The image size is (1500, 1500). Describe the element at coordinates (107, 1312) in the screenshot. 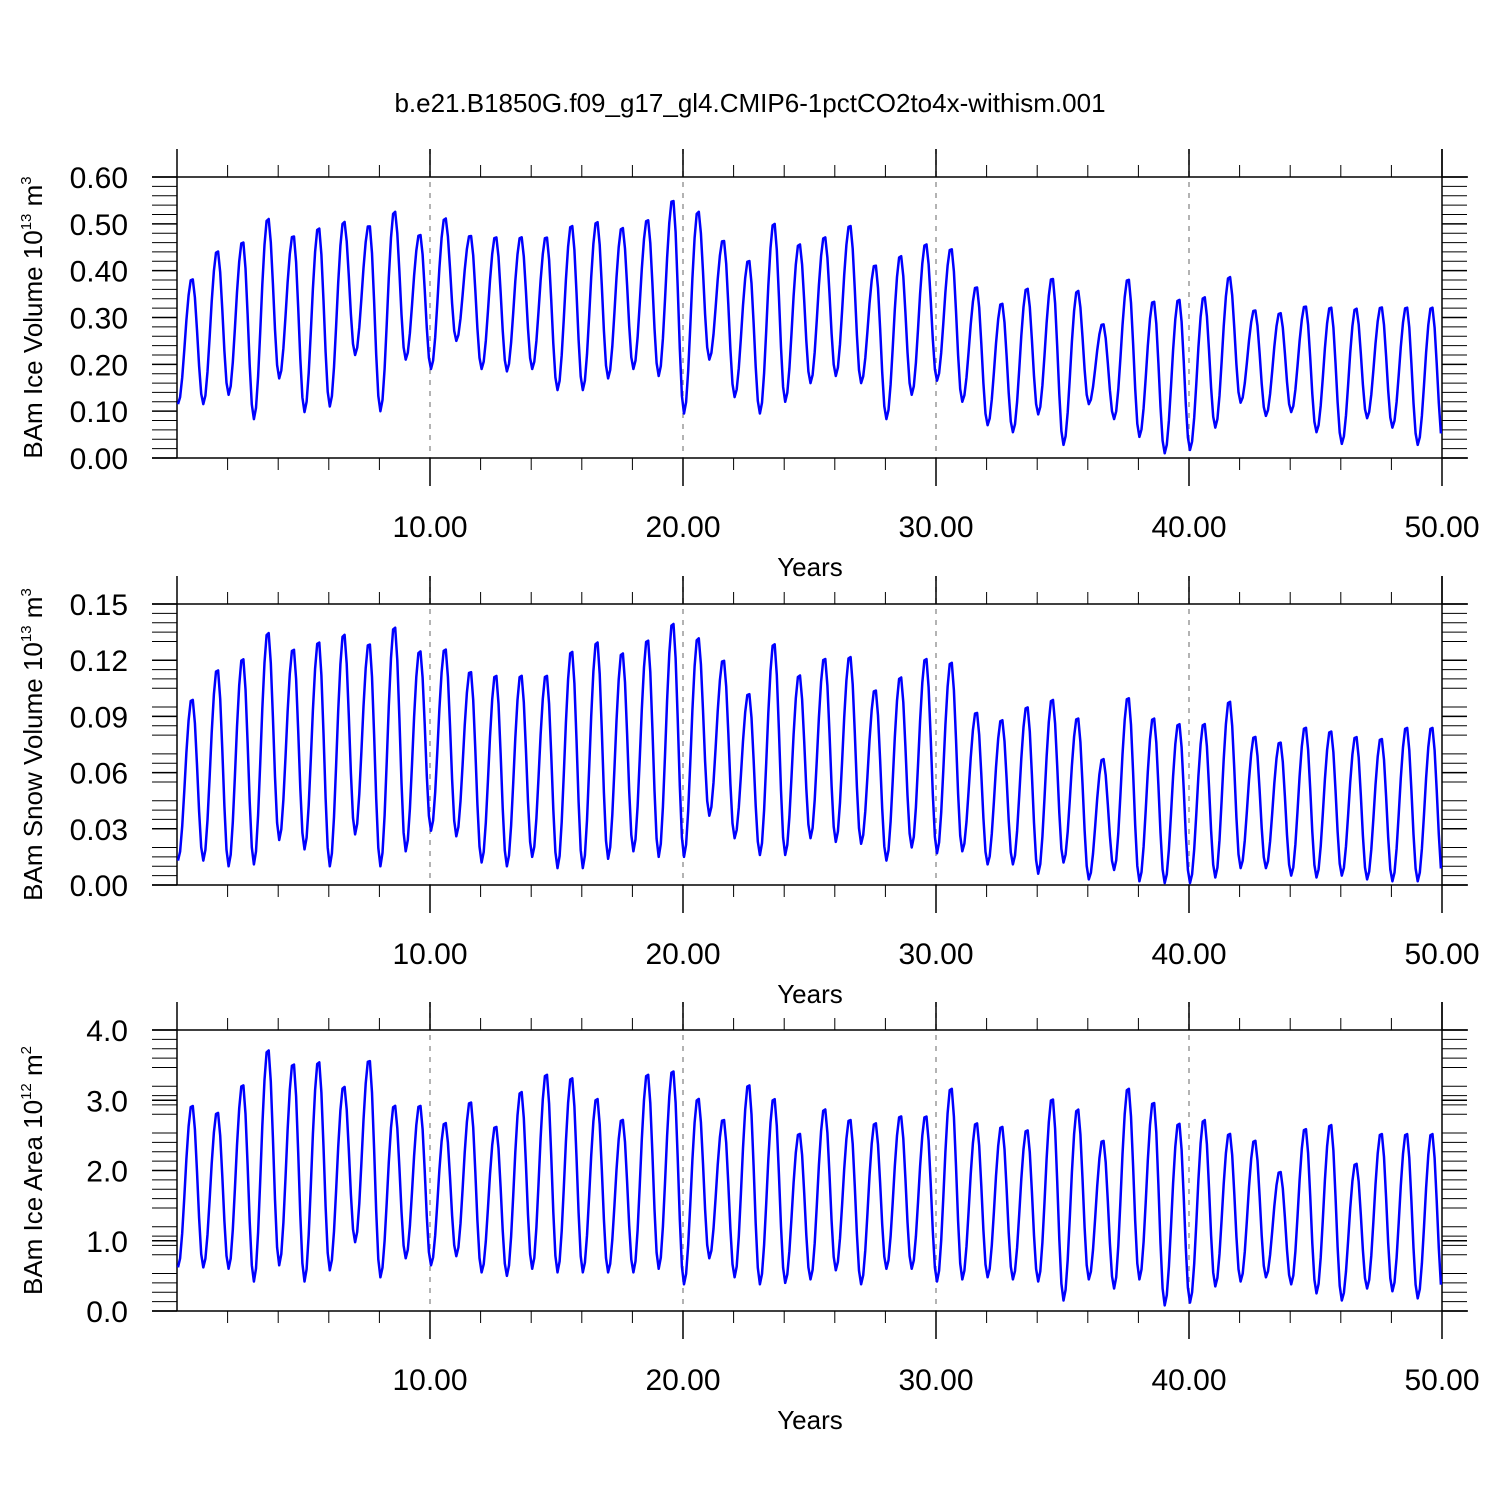

I see `y-tick-label: 0.0` at that location.